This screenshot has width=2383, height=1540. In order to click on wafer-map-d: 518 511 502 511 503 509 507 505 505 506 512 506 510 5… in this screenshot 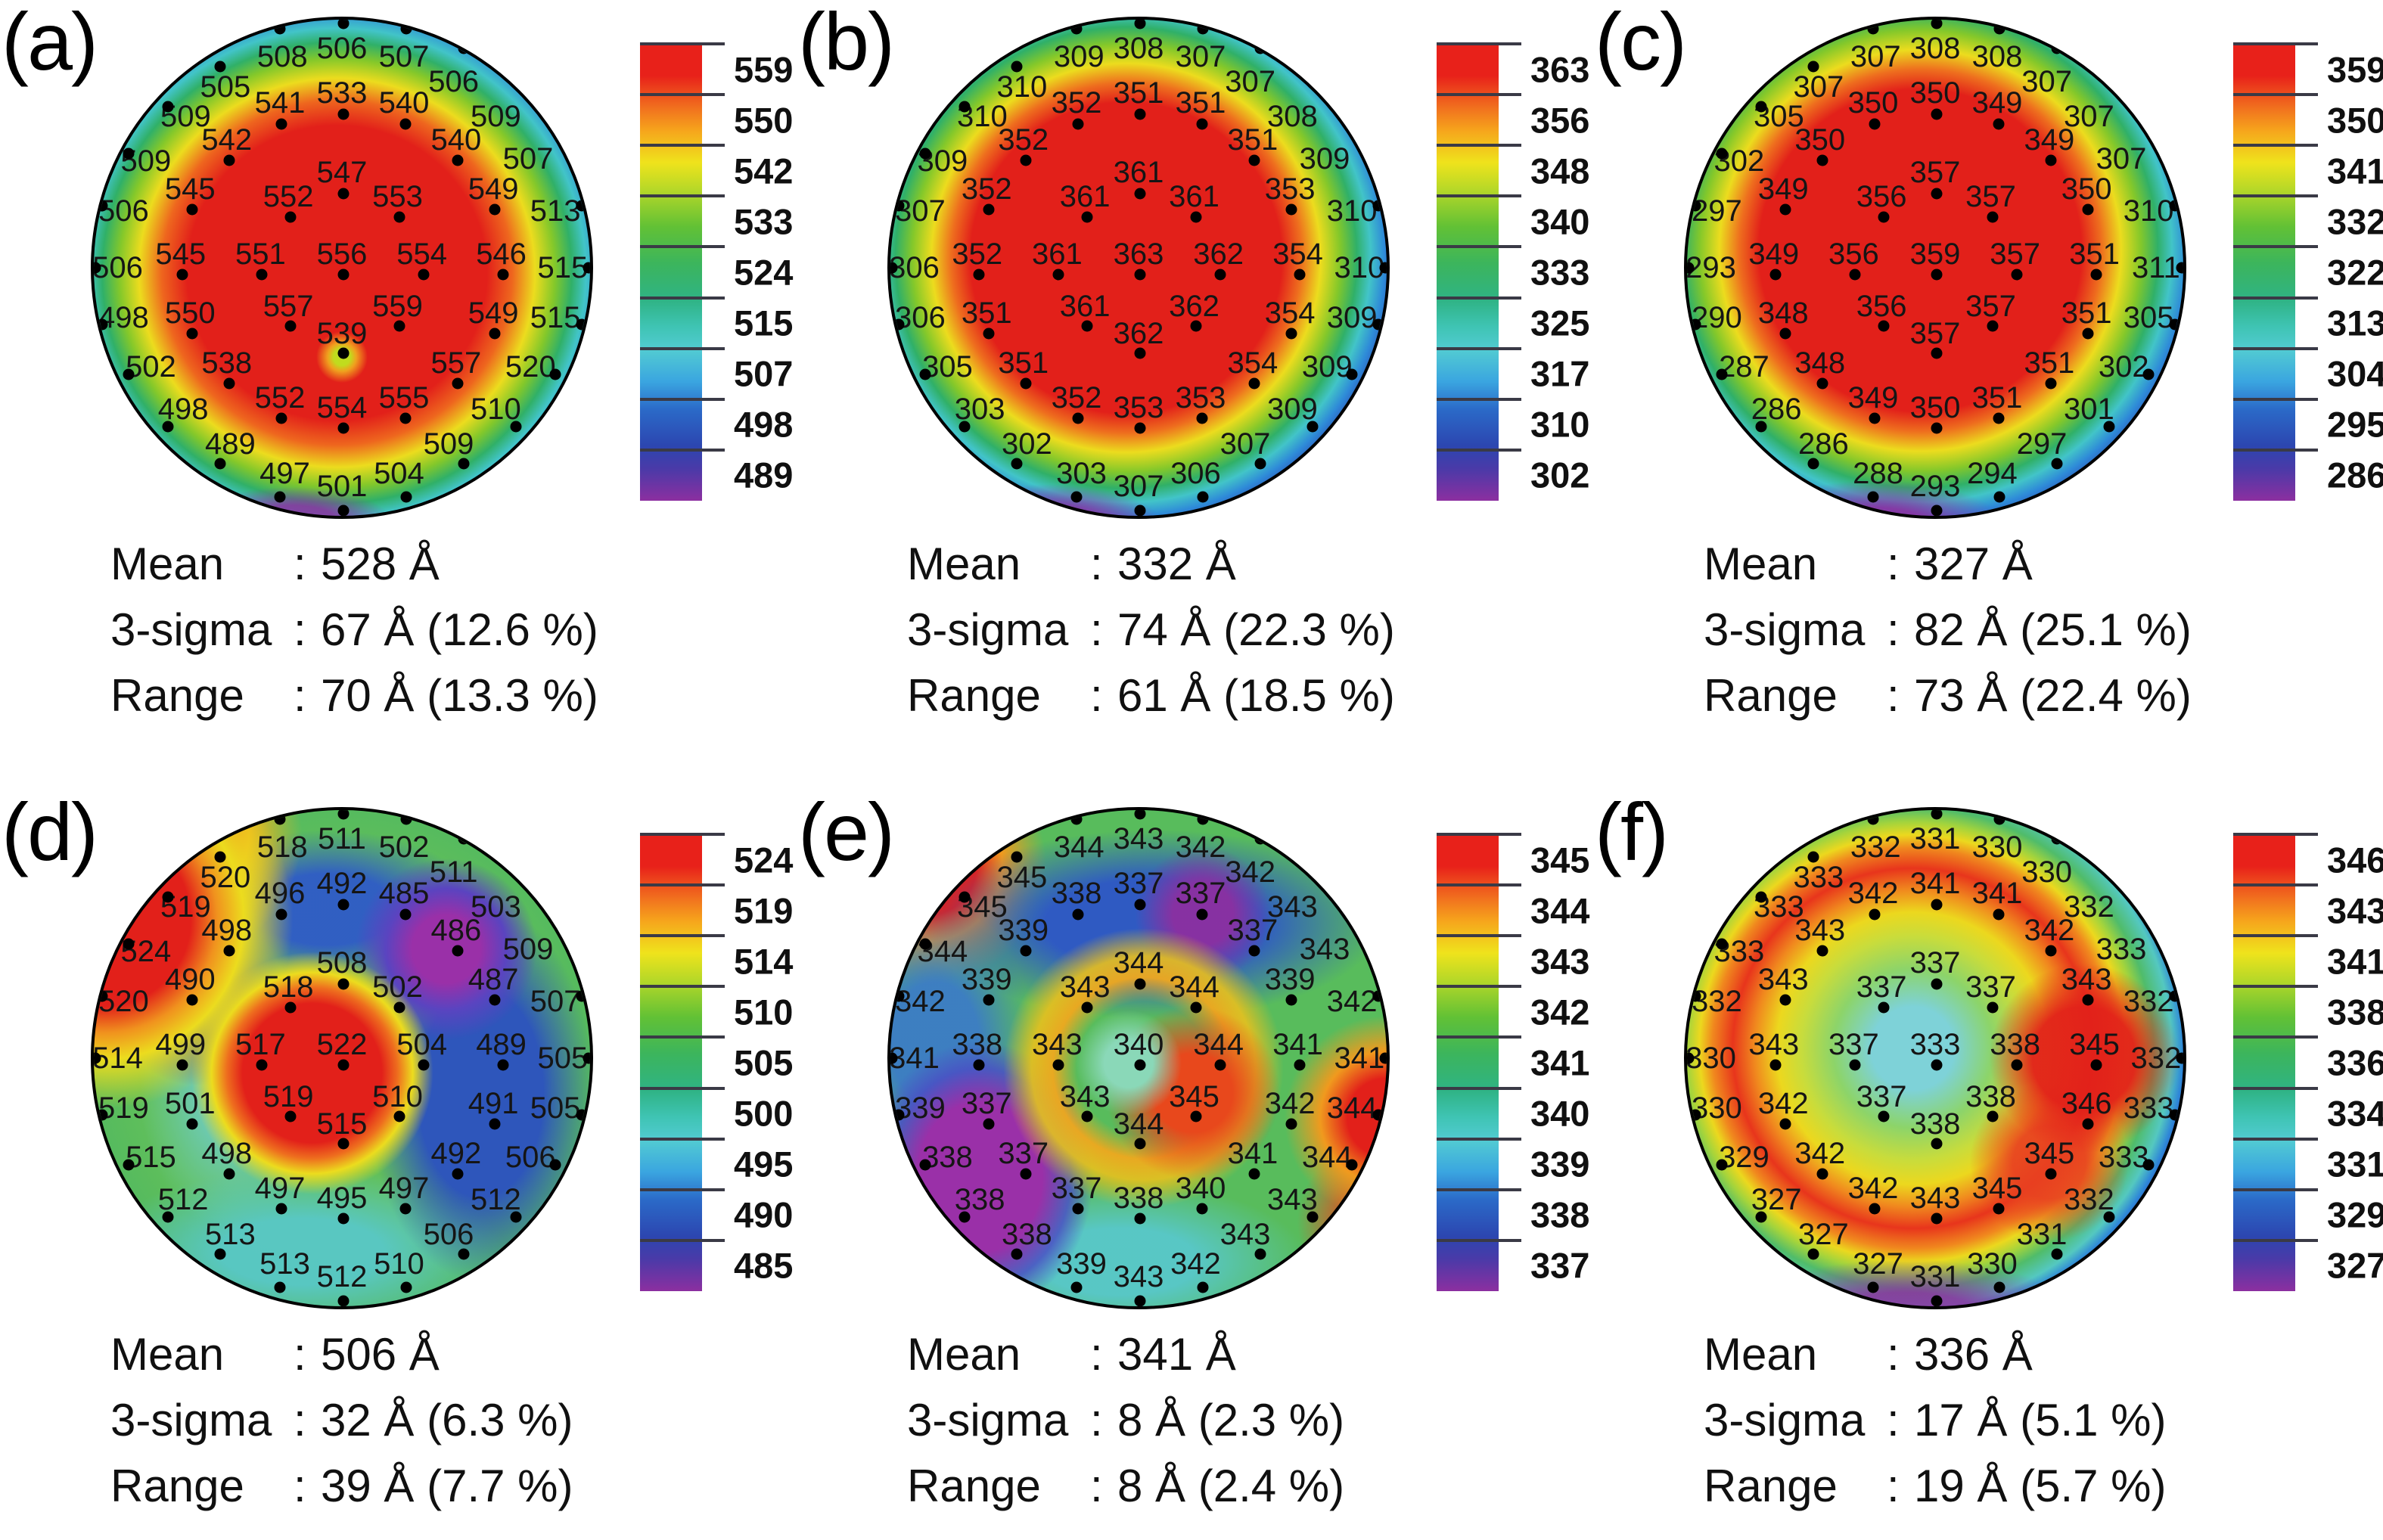, I will do `click(342, 1058)`.